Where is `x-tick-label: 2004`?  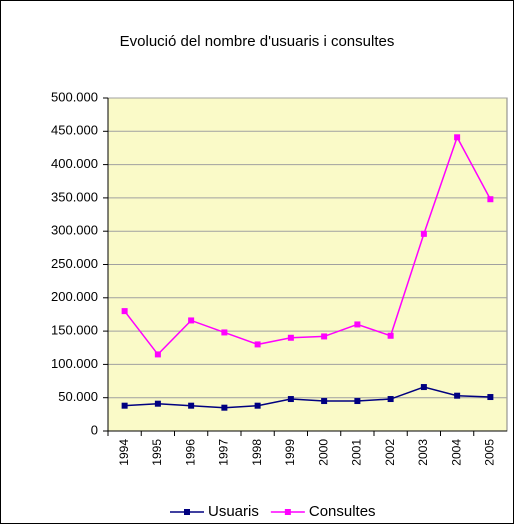 x-tick-label: 2004 is located at coordinates (456, 452).